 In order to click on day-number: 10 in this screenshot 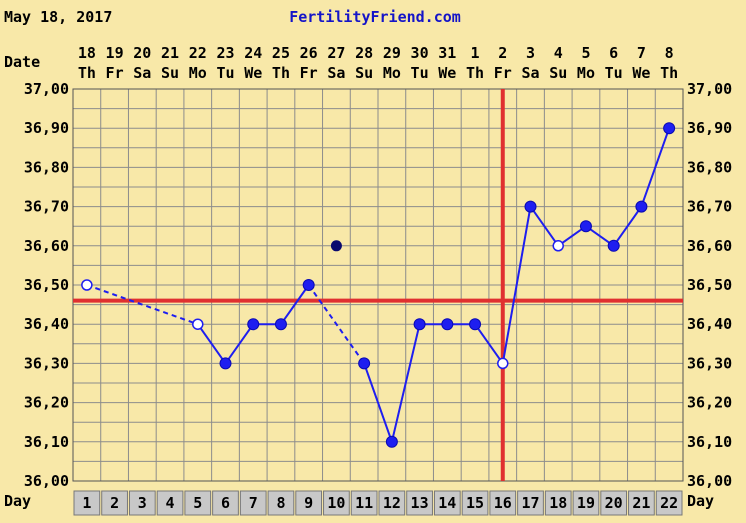, I will do `click(336, 503)`.